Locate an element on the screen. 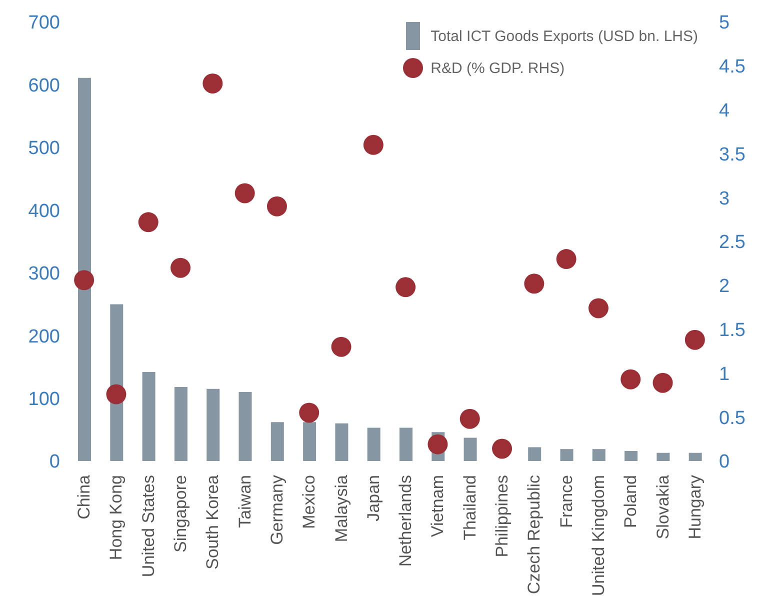 The width and height of the screenshot is (776, 614). x-tick-label: Thailand is located at coordinates (470, 507).